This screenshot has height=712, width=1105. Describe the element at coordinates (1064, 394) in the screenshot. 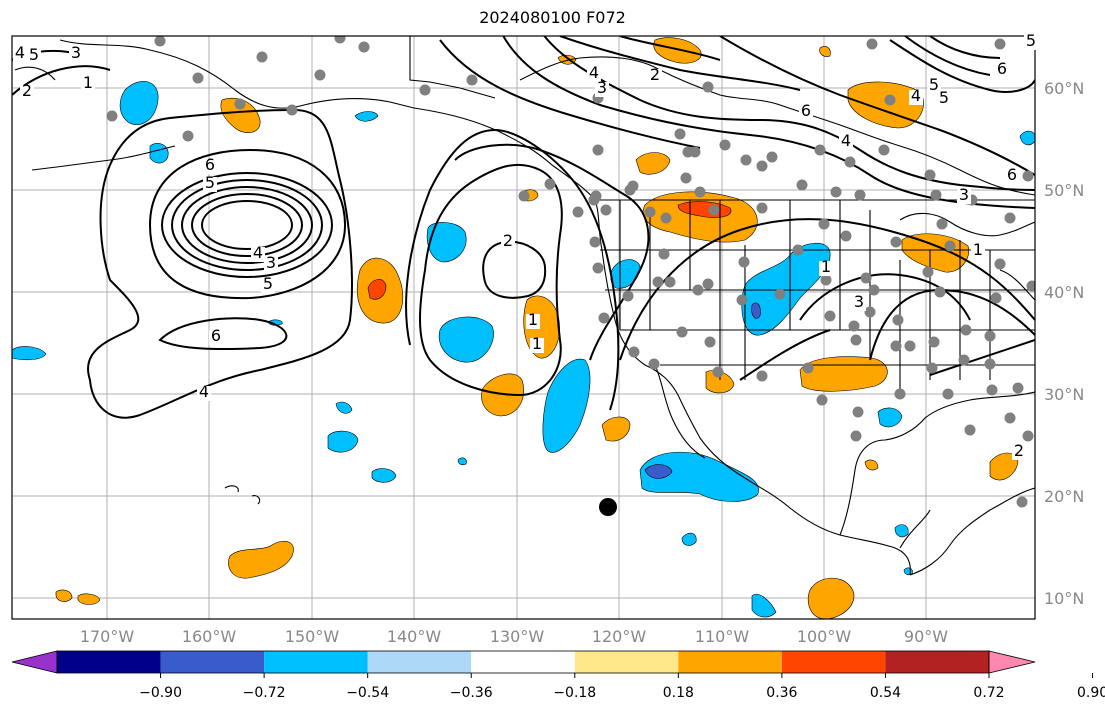

I see `lat-label: 30°N` at that location.